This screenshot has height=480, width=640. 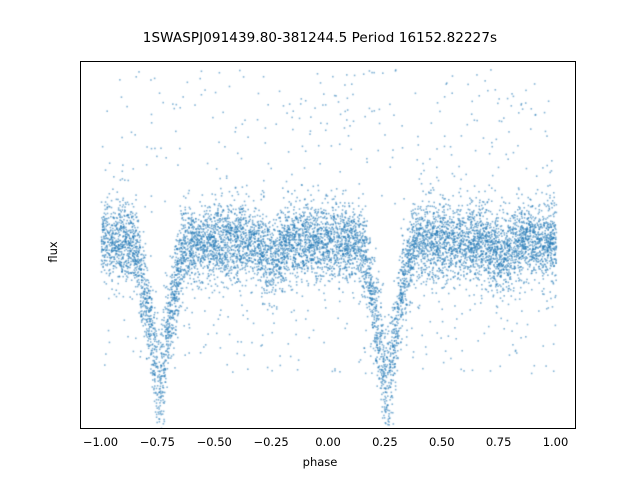 I want to click on y-axis-label: flux, so click(x=53, y=252).